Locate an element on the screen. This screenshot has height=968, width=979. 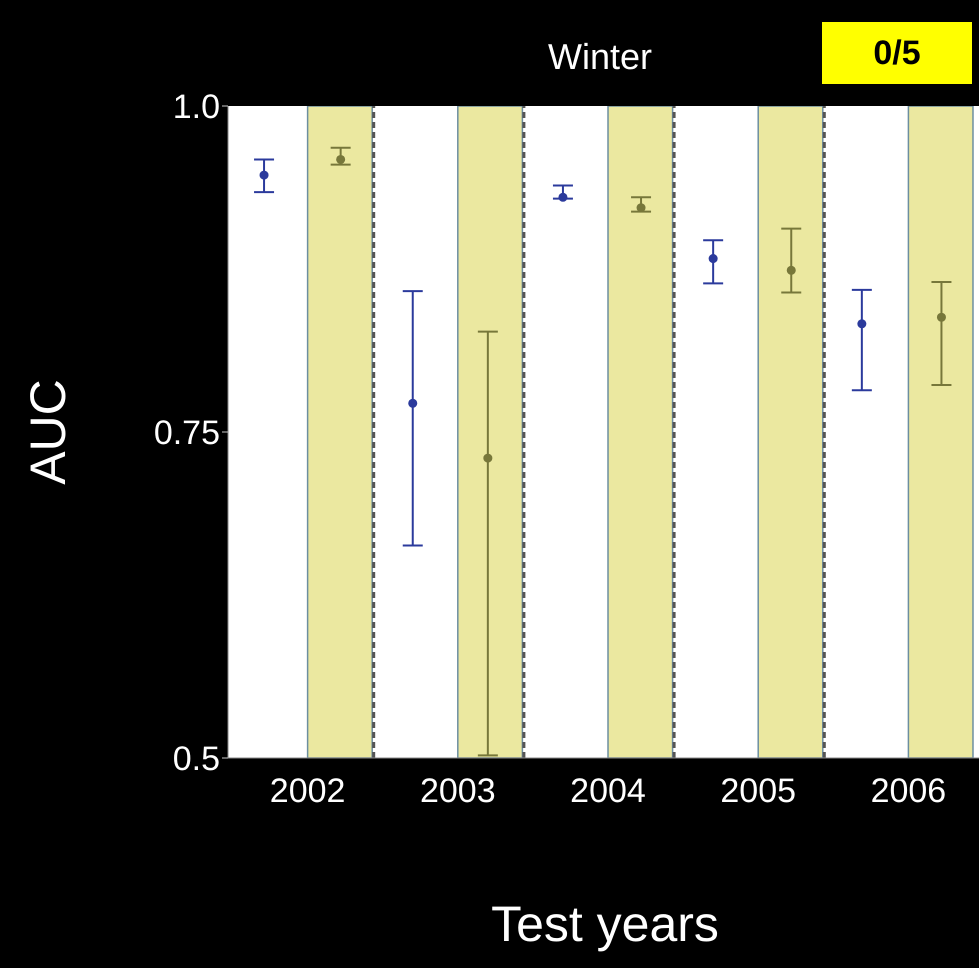
y-tick-label: 0.5 is located at coordinates (196, 759).